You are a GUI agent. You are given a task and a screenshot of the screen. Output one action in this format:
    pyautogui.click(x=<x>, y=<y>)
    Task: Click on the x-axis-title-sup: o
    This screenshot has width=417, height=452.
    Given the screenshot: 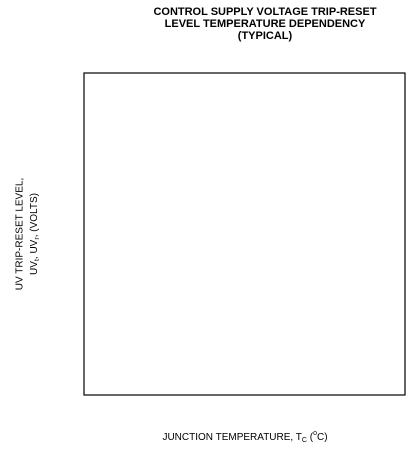 What is the action you would take?
    pyautogui.click(x=315, y=433)
    